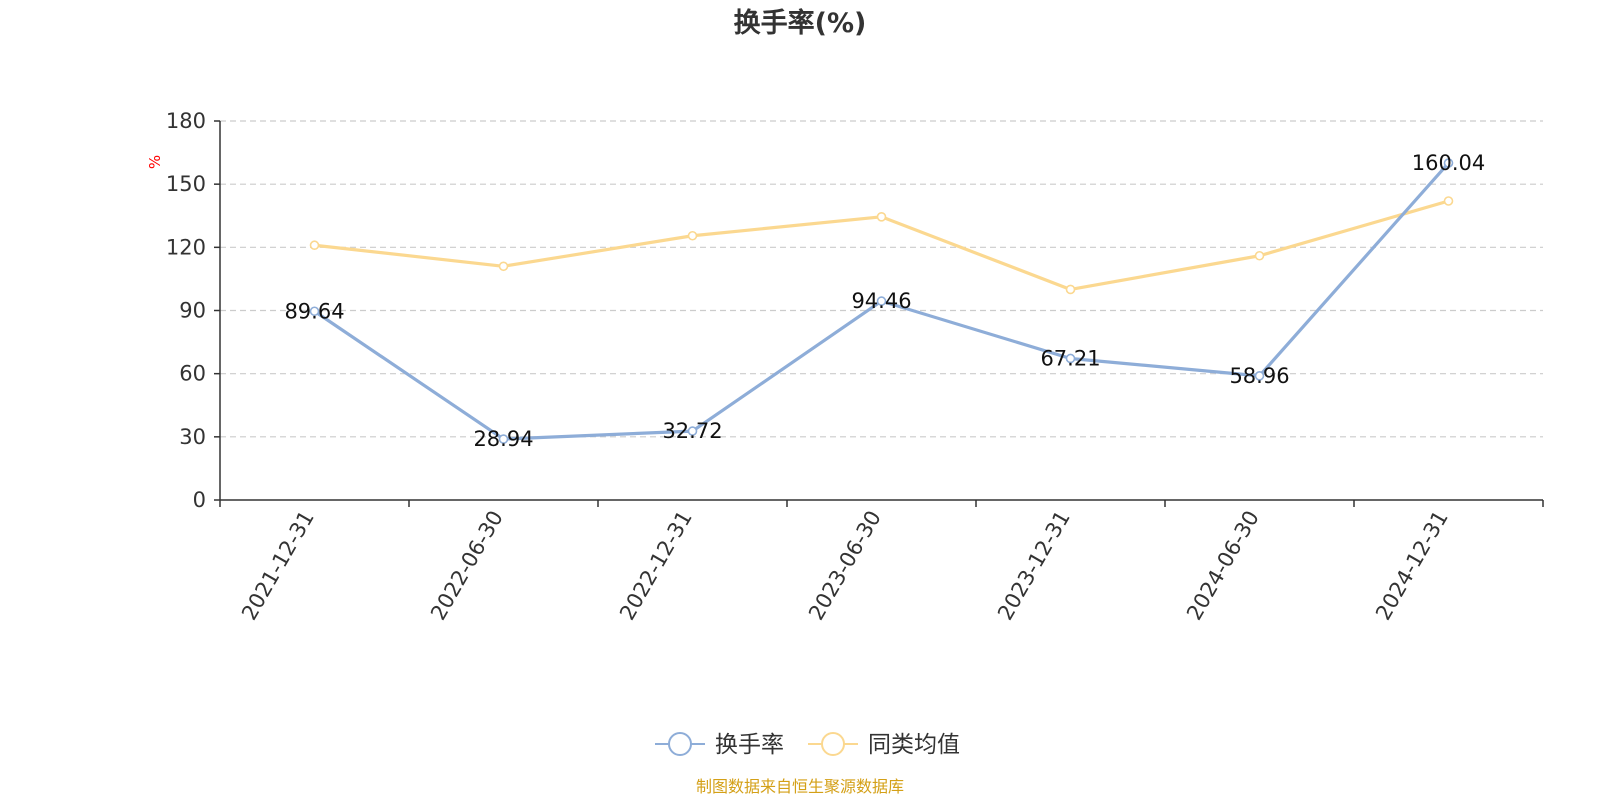 Image resolution: width=1600 pixels, height=804 pixels. What do you see at coordinates (278, 566) in the screenshot?
I see `x-tick-label: 2021-12-31` at bounding box center [278, 566].